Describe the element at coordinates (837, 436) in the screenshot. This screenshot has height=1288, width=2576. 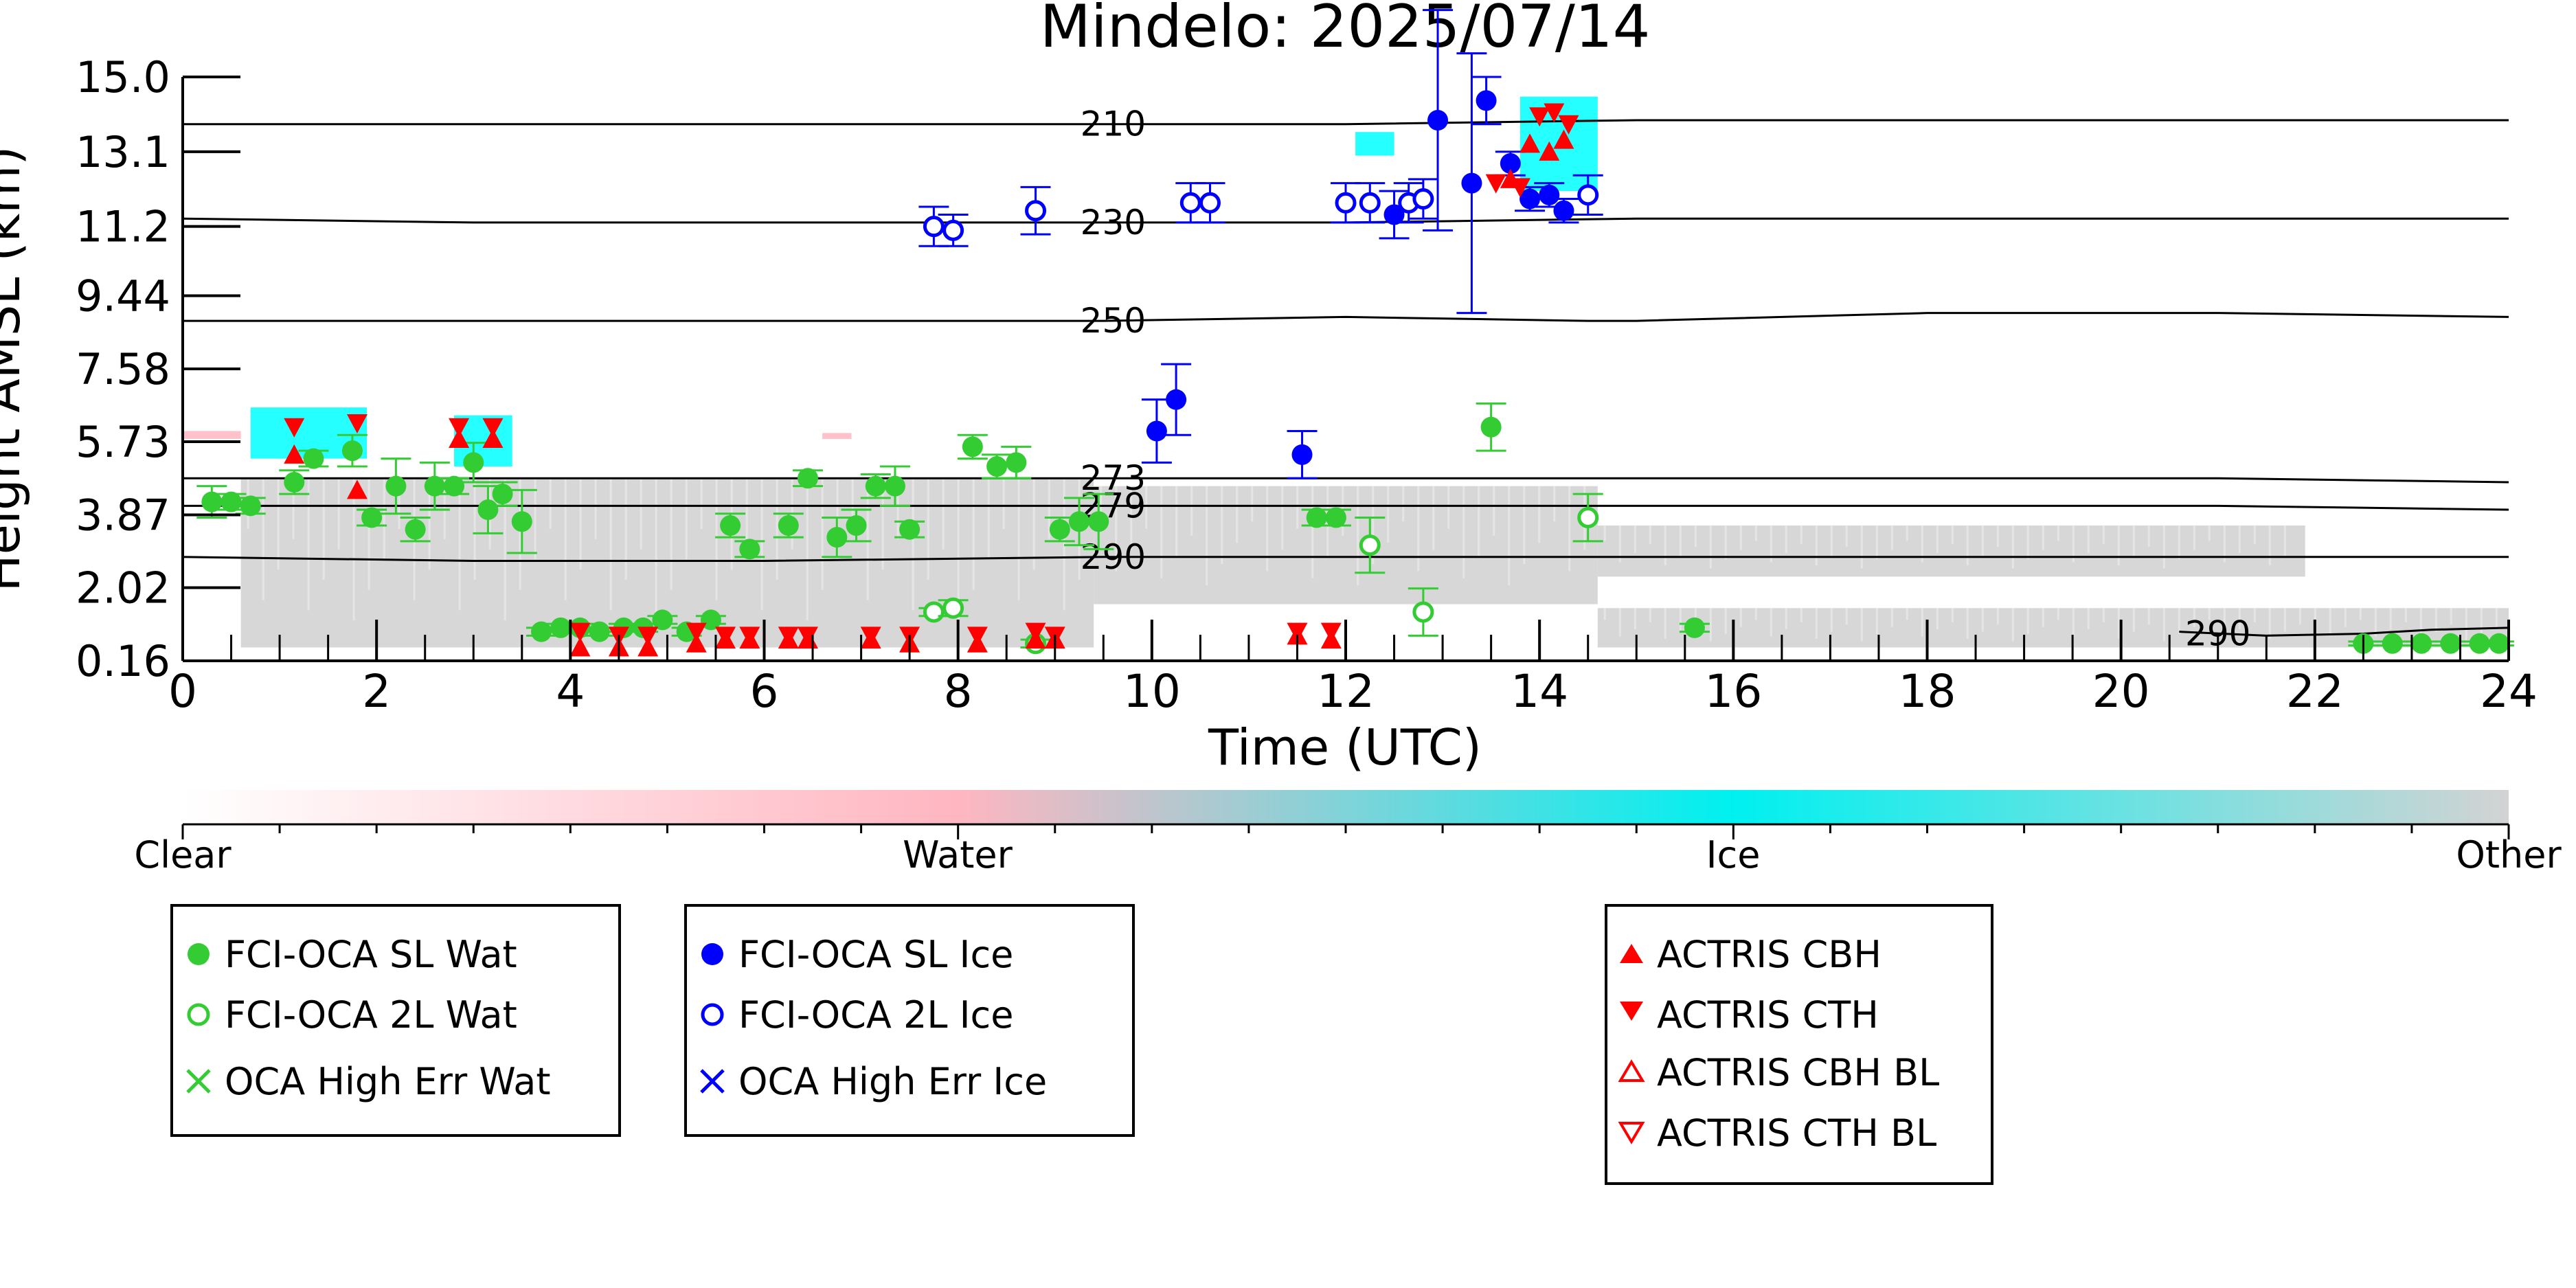
I see `background-region-water` at that location.